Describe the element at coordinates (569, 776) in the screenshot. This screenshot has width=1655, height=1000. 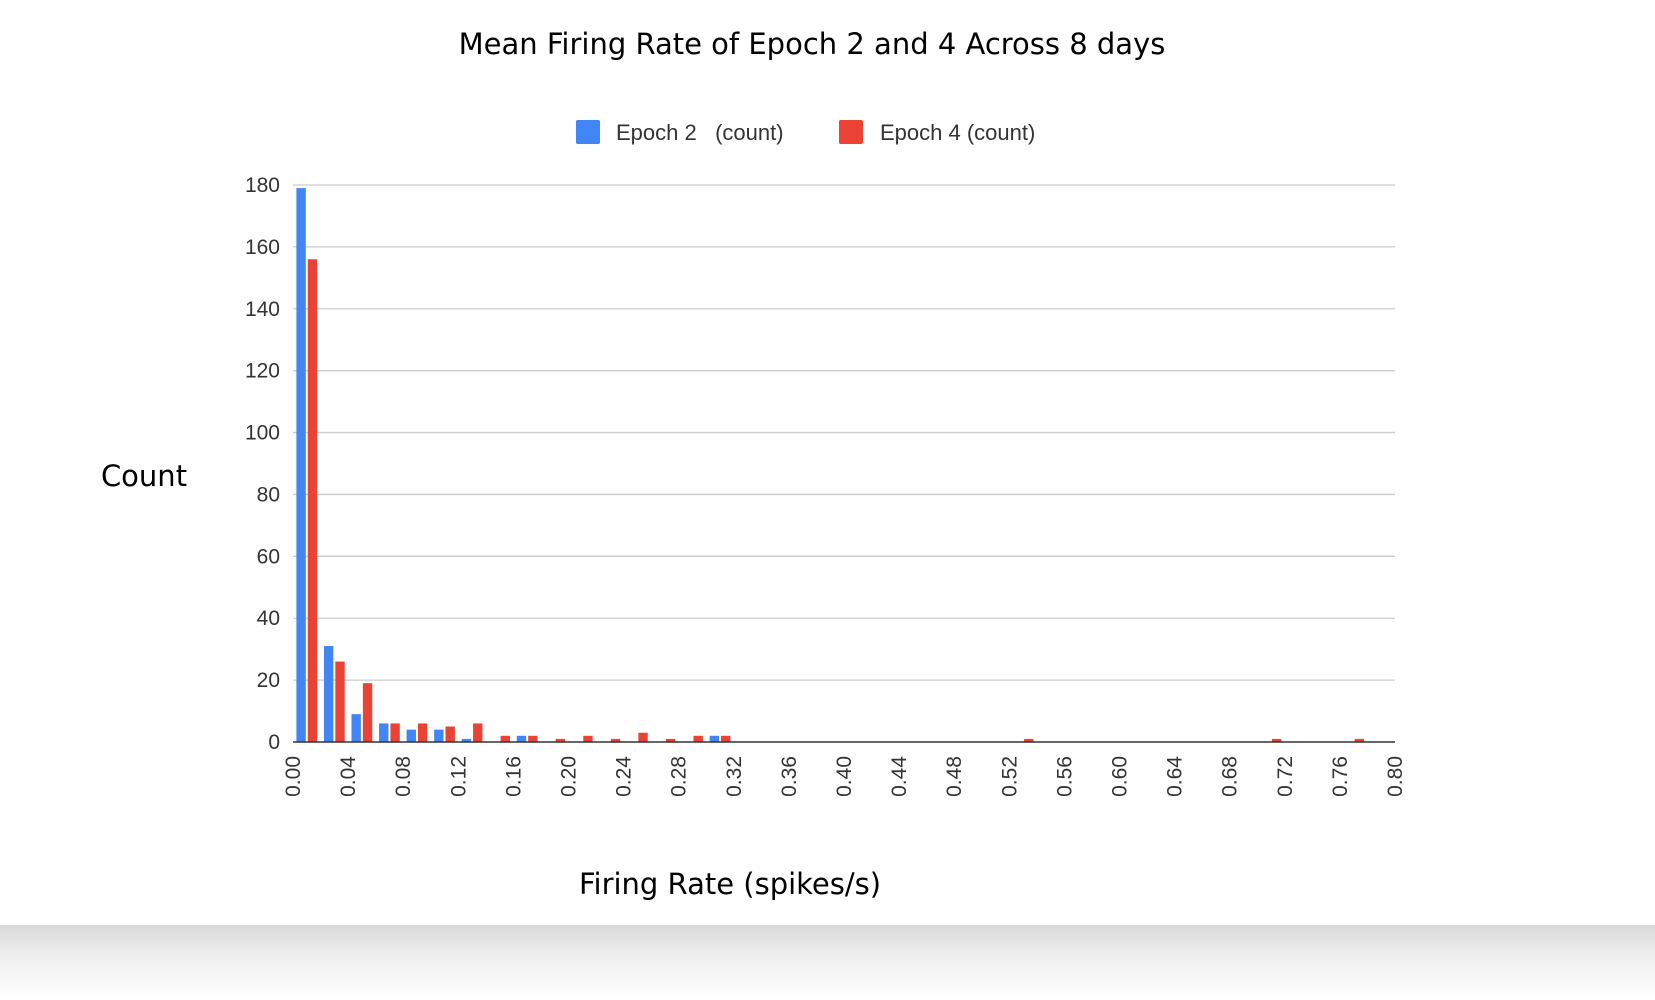
I see `x-tick-label: 0.20` at that location.